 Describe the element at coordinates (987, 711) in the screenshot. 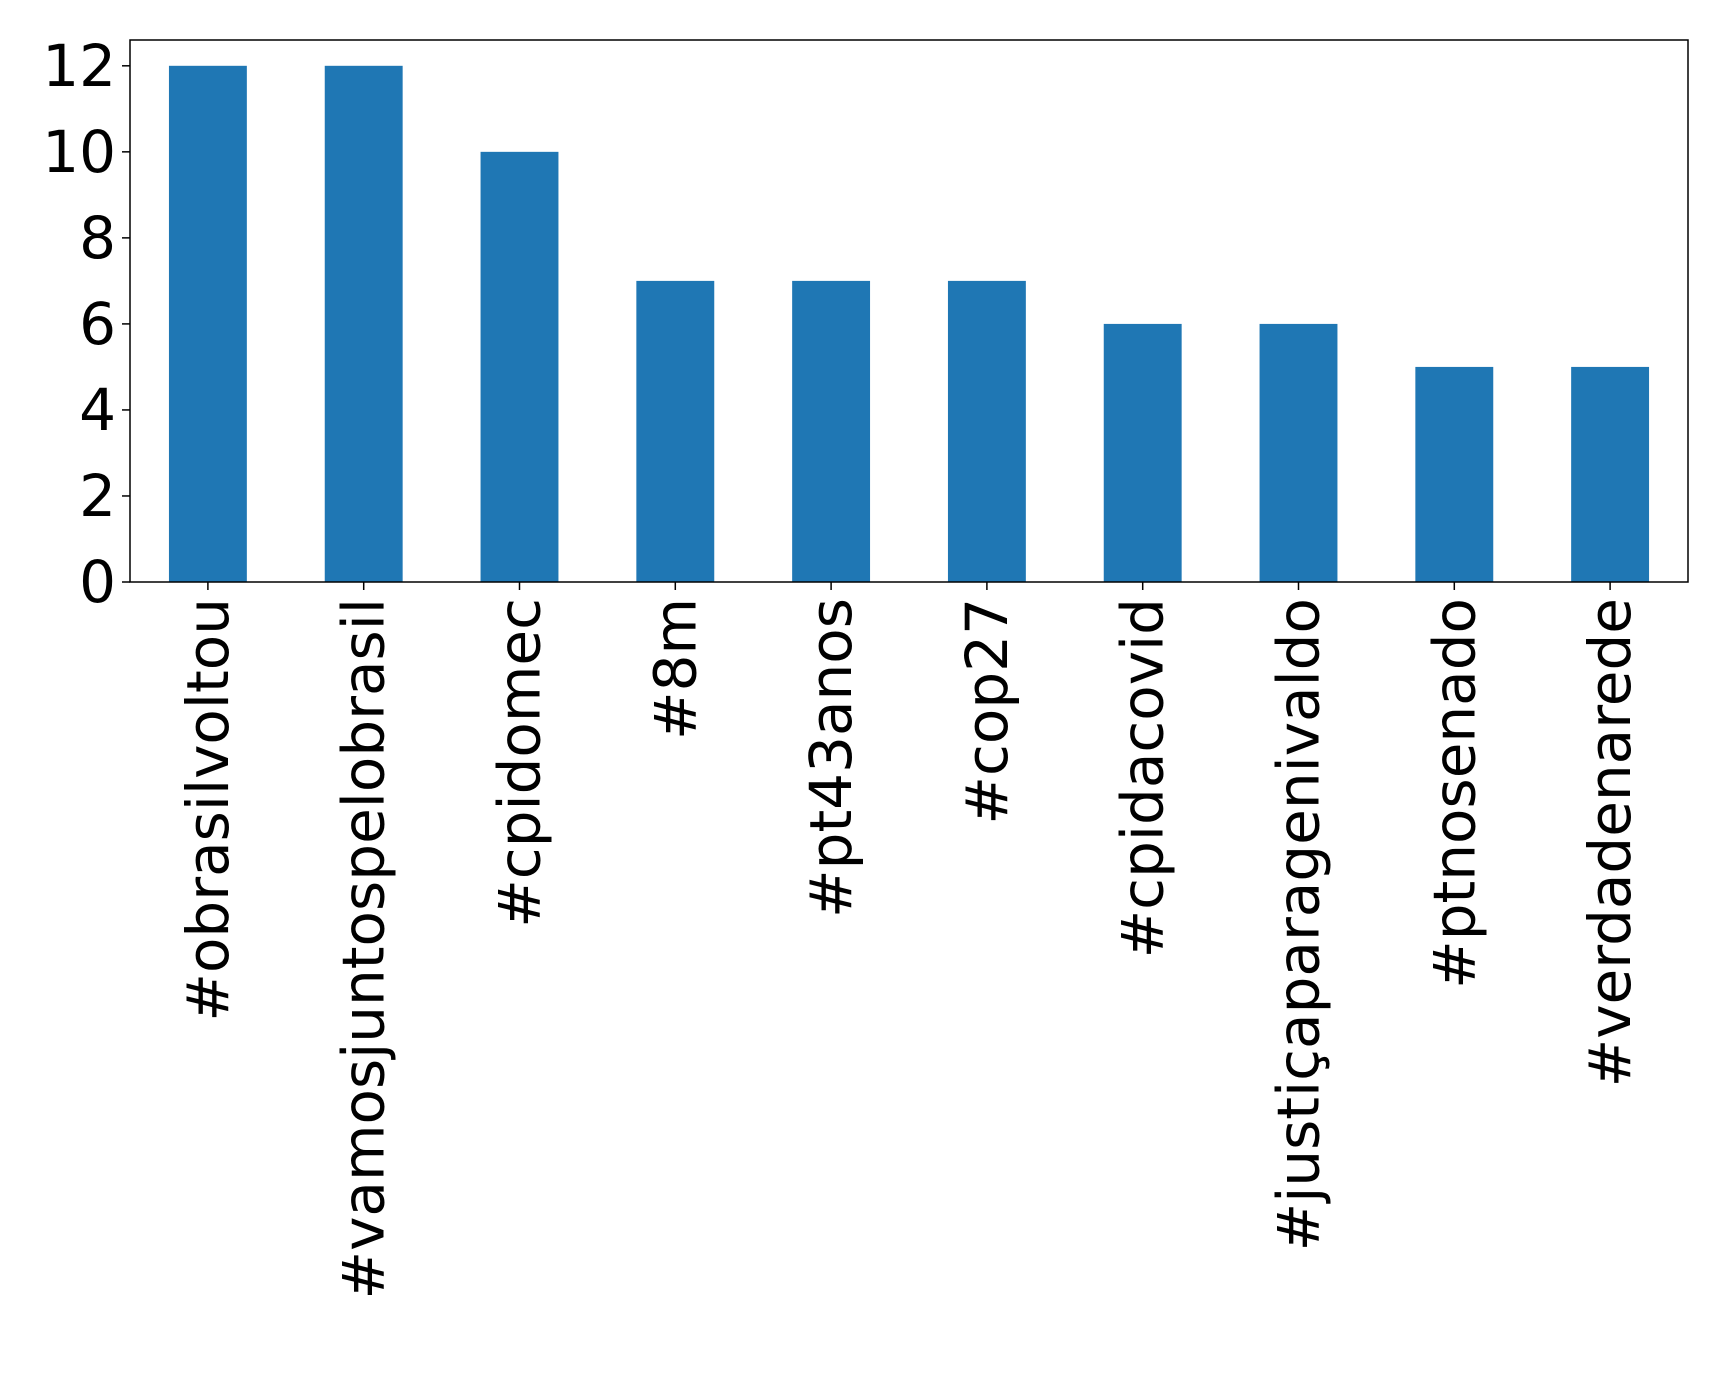

I see `x-tick-label: #cop27` at that location.